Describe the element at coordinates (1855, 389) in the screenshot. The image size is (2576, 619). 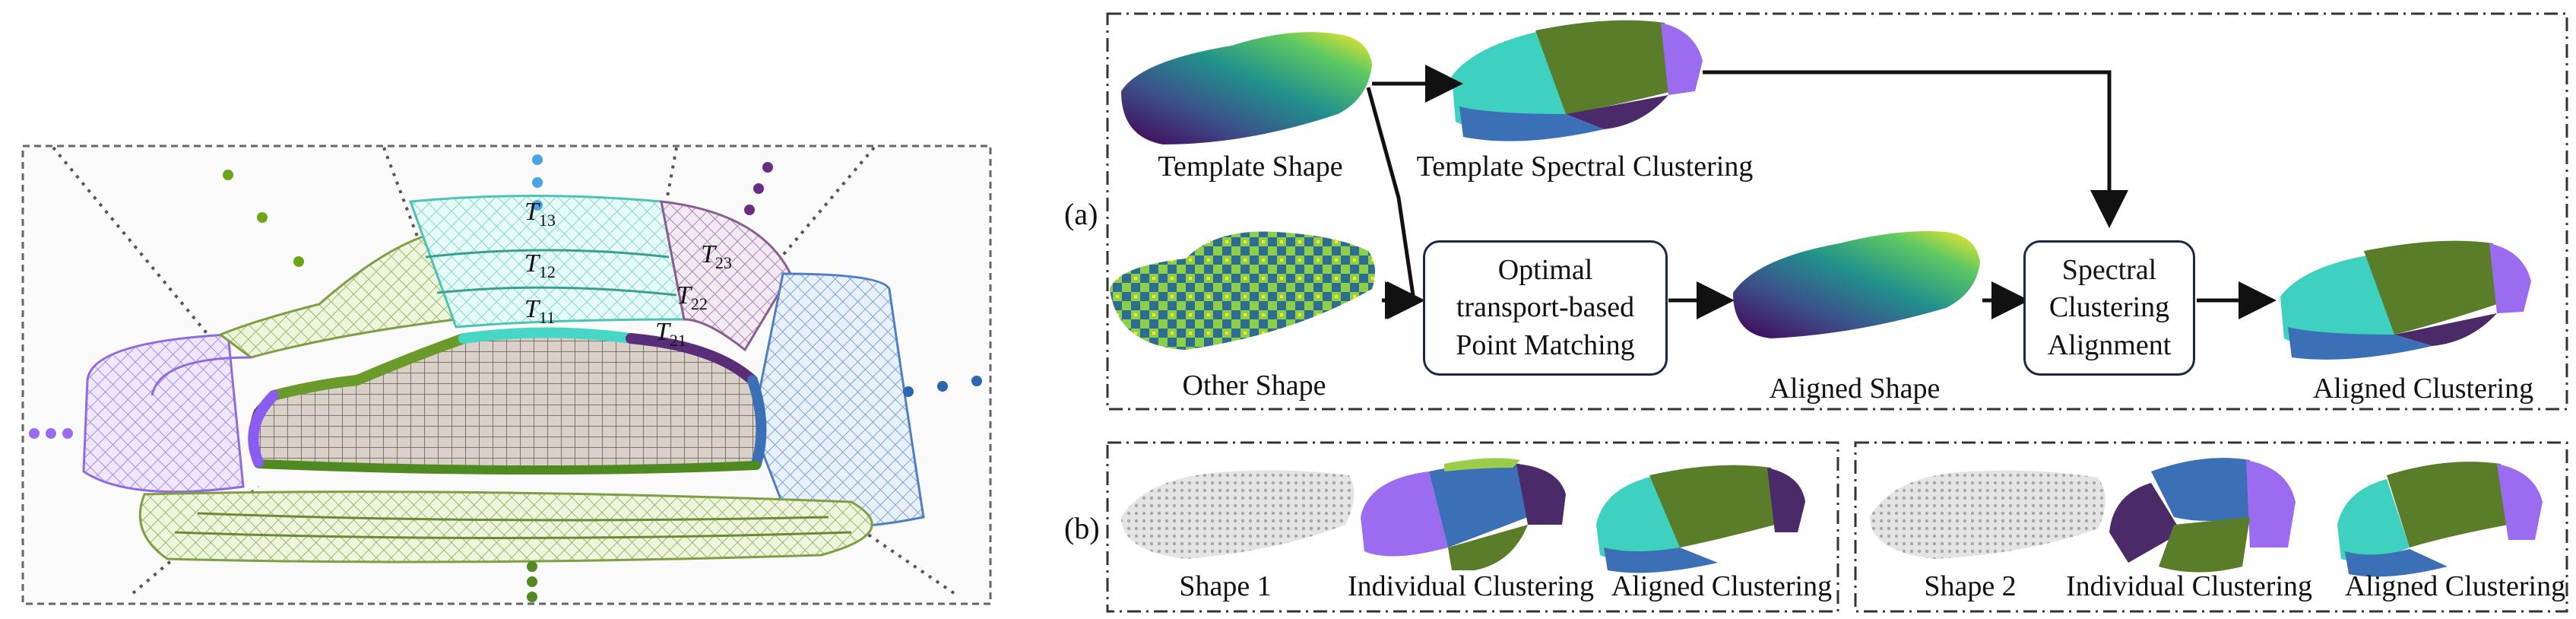
I see `aligned-shape-caption: Aligned Shape` at that location.